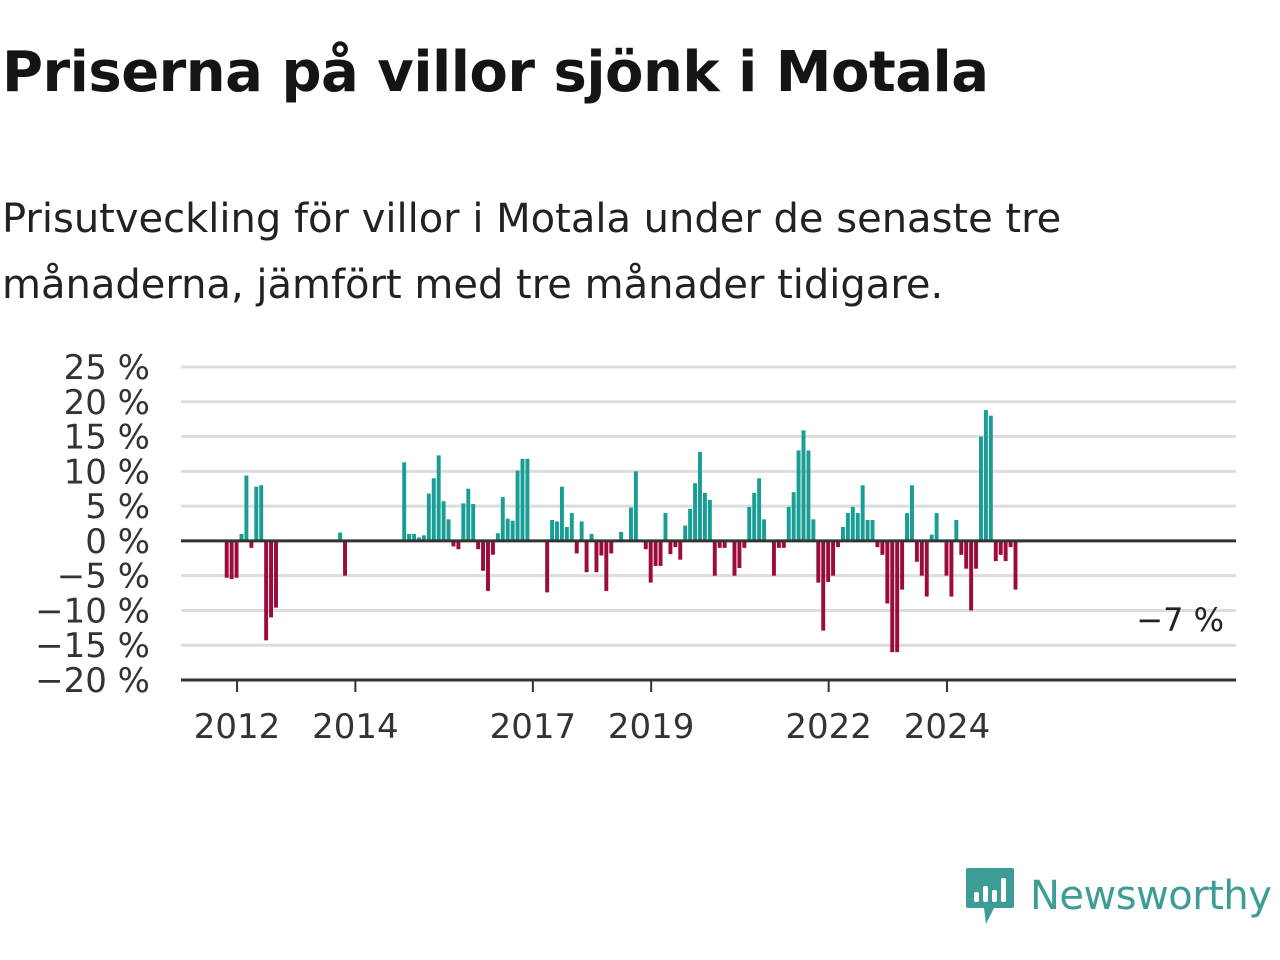  I want to click on newsworthy-logo-icon, so click(990, 896).